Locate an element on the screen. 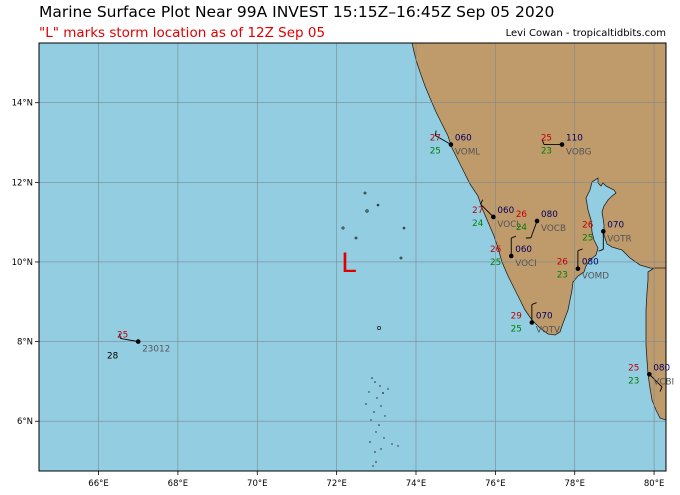 This screenshot has width=680, height=495. station-plot: 25 23 080 VCBI is located at coordinates (651, 377).